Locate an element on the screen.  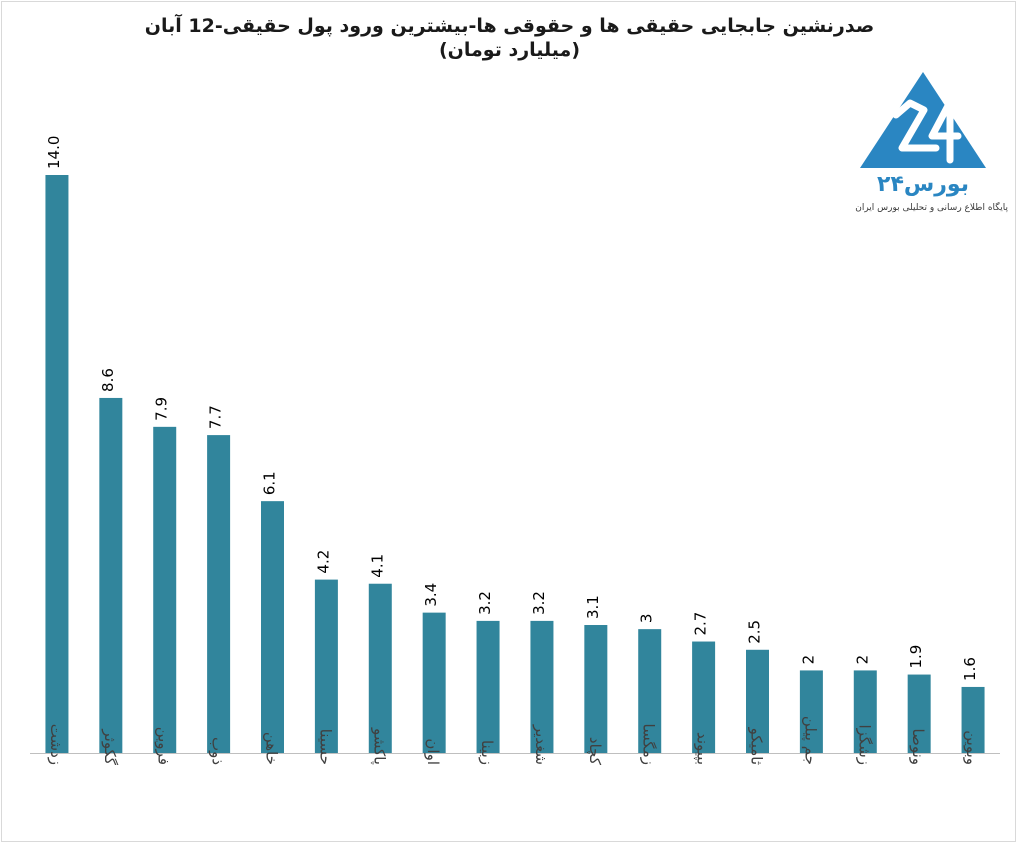
category-tick-label: ثامیکو is located at coordinates (757, 746).